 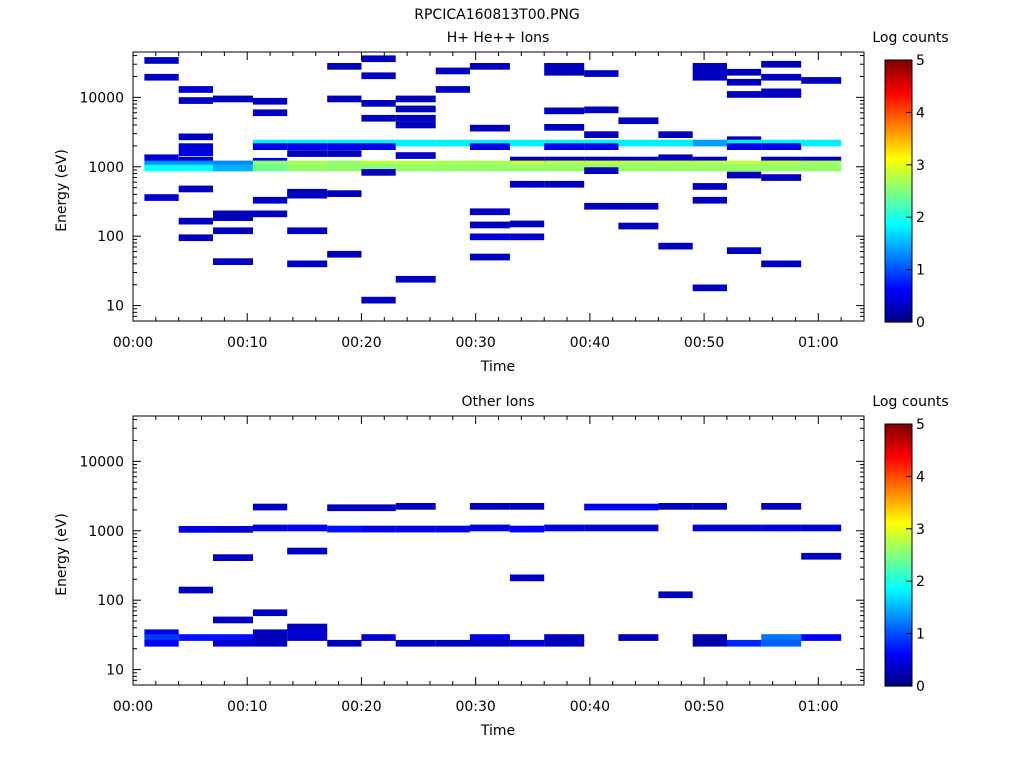 What do you see at coordinates (920, 635) in the screenshot?
I see `colorbar-tick-label: 1` at bounding box center [920, 635].